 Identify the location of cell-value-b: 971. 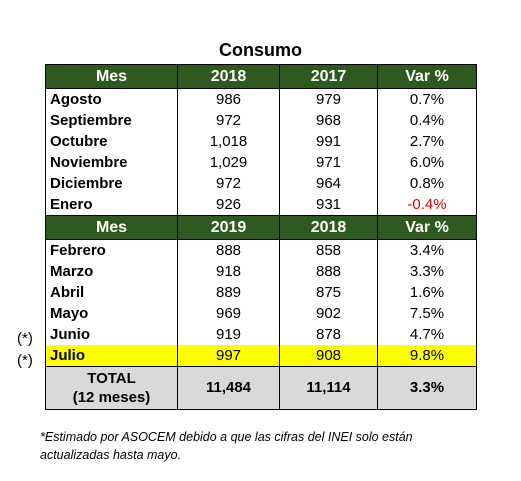
(328, 162).